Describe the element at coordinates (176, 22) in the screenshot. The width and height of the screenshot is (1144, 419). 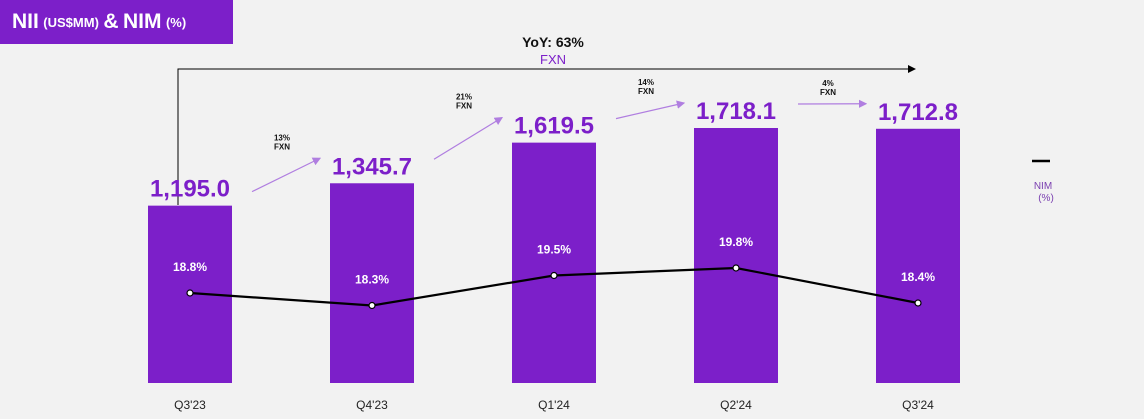
I see `title-nim-unit: (%)` at that location.